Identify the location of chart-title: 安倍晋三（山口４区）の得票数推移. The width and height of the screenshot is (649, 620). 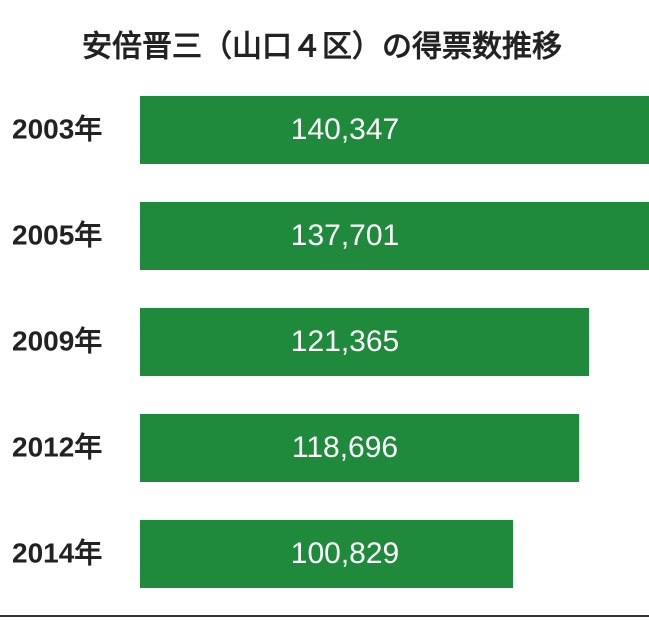
(322, 47).